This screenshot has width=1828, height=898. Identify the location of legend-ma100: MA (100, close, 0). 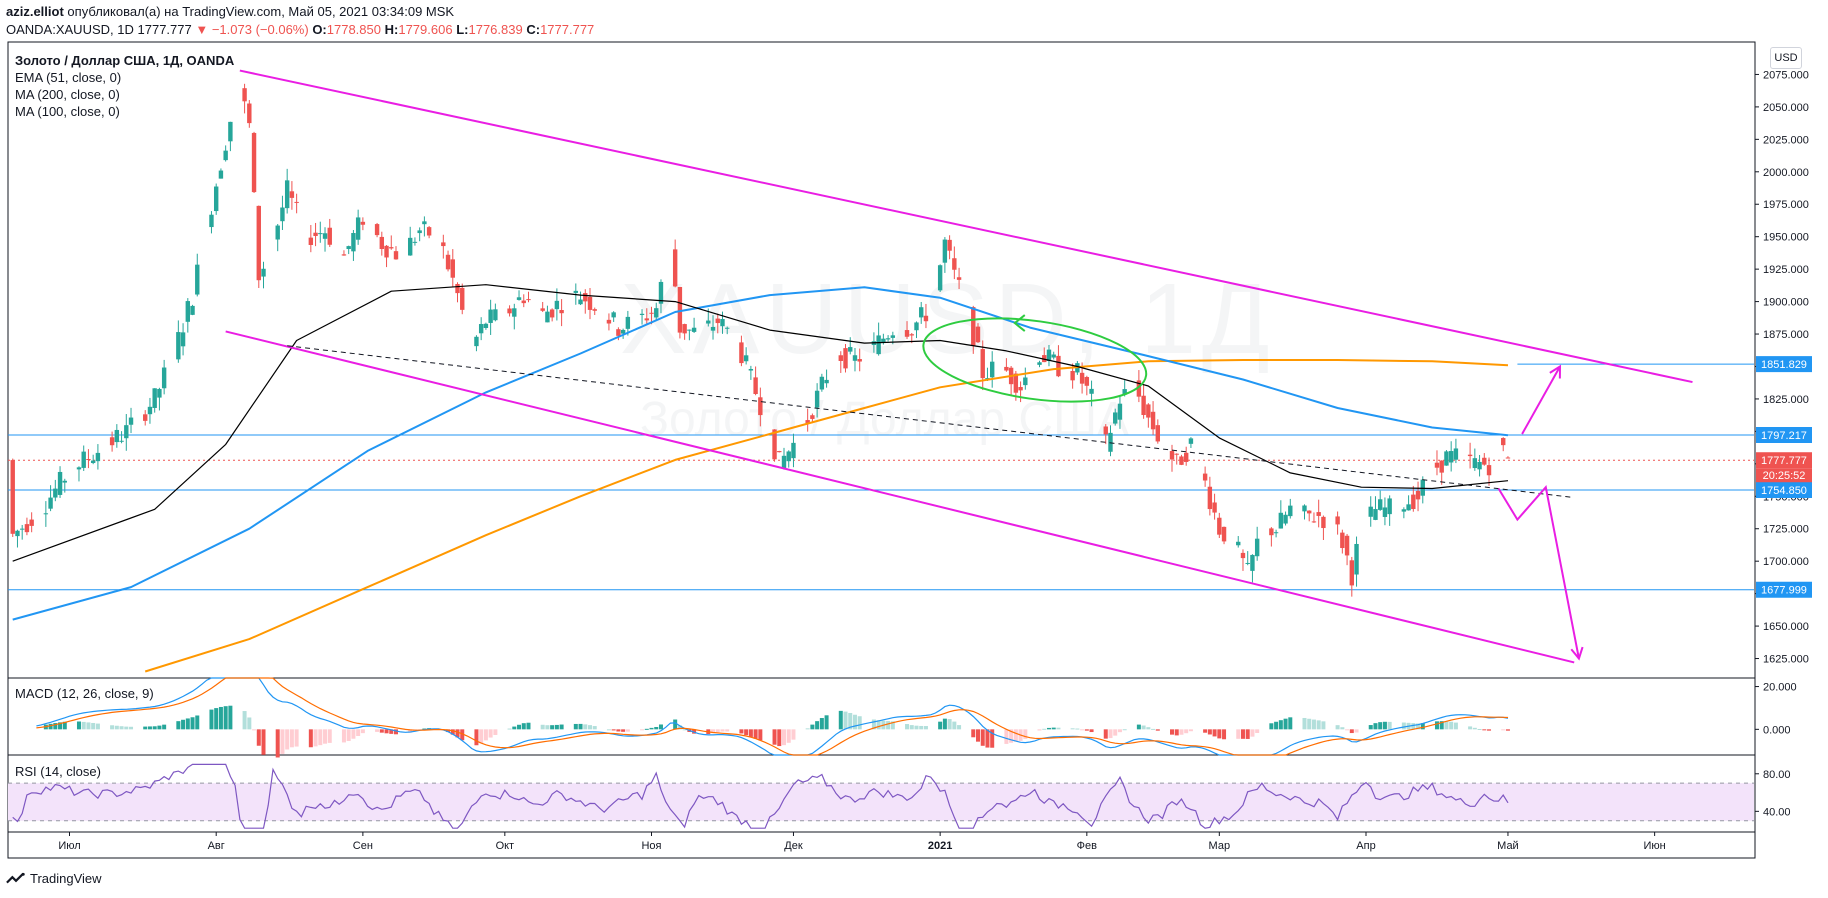
(67, 111).